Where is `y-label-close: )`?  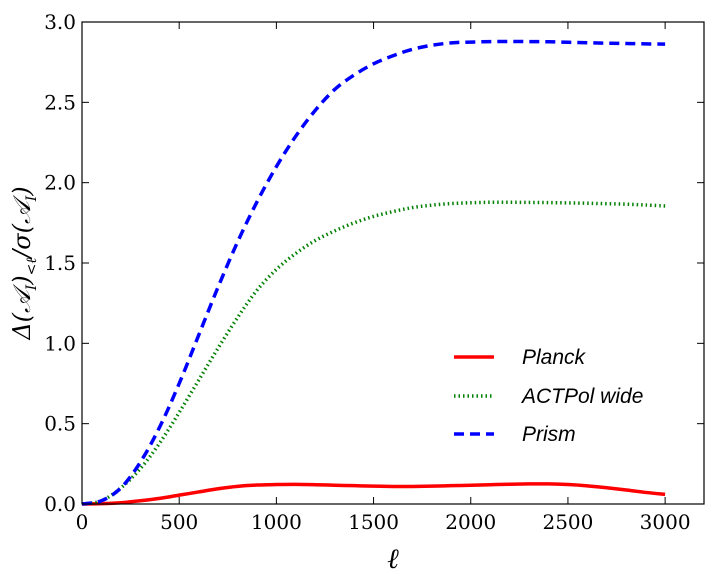 y-label-close: ) is located at coordinates (22, 280).